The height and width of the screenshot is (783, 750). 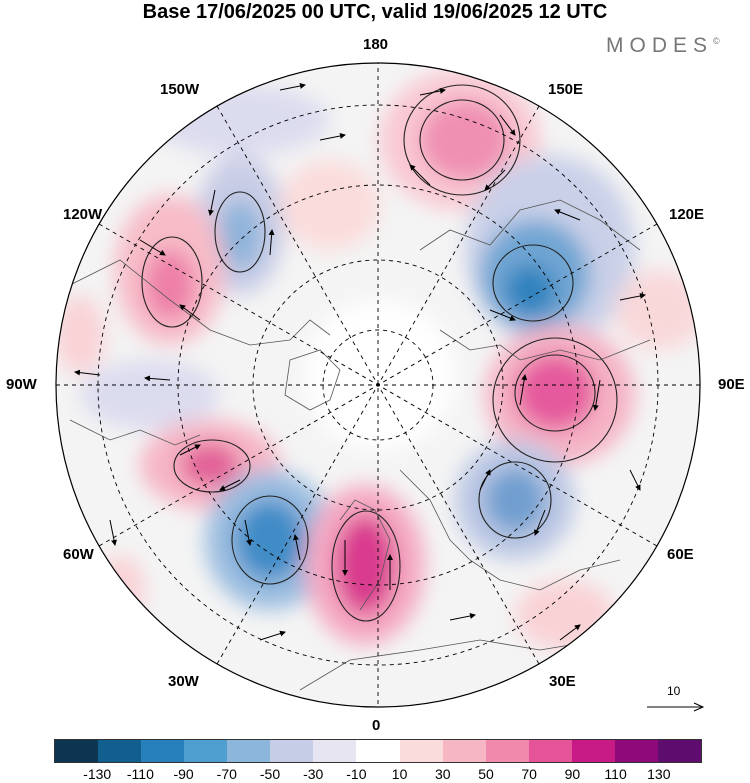 What do you see at coordinates (716, 41) in the screenshot?
I see `brand-mark: ©` at bounding box center [716, 41].